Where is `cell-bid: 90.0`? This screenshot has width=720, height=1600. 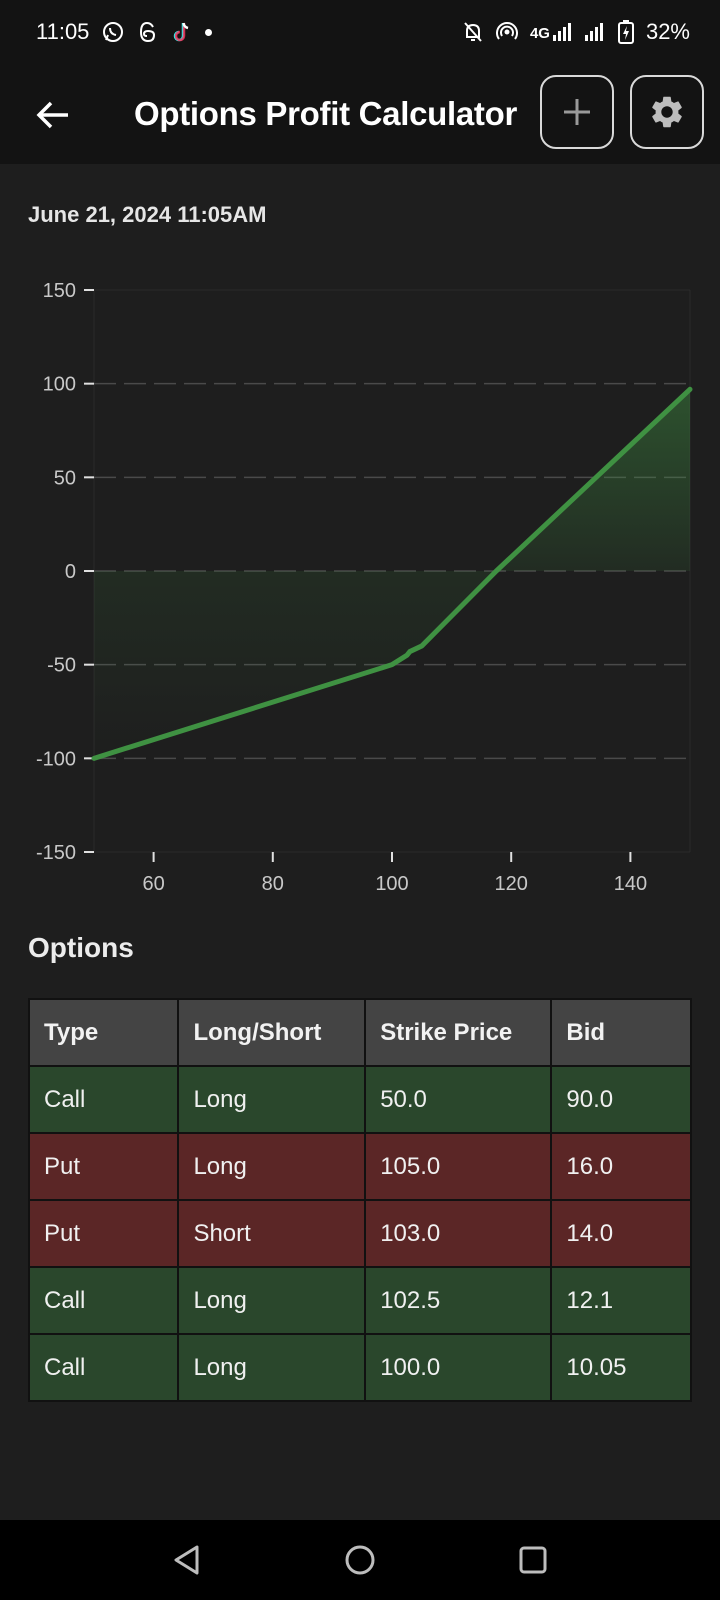 cell-bid: 90.0 is located at coordinates (621, 1099).